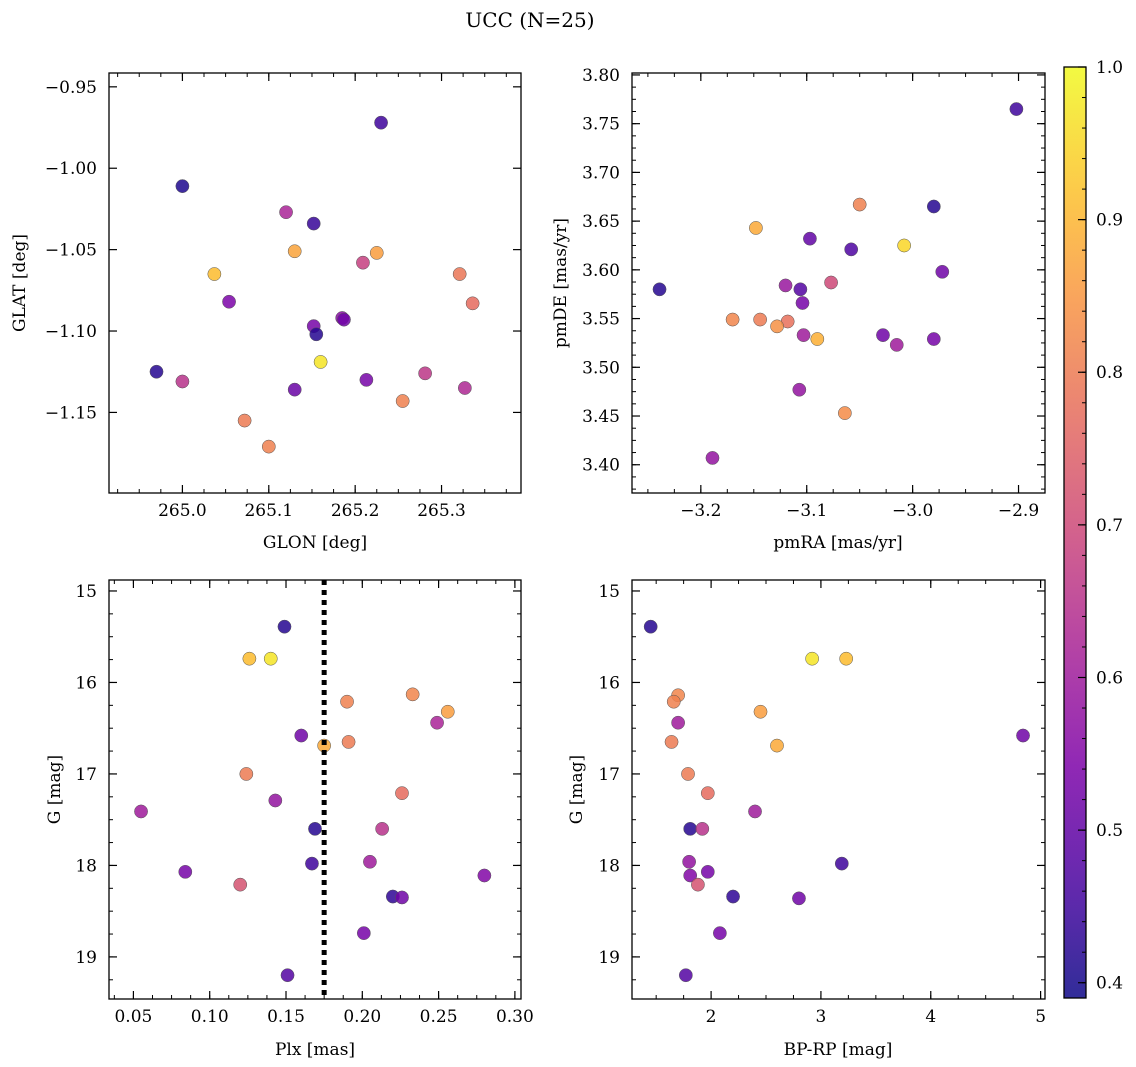  Describe the element at coordinates (1109, 221) in the screenshot. I see `colorbar-tick-label: 0.9` at that location.